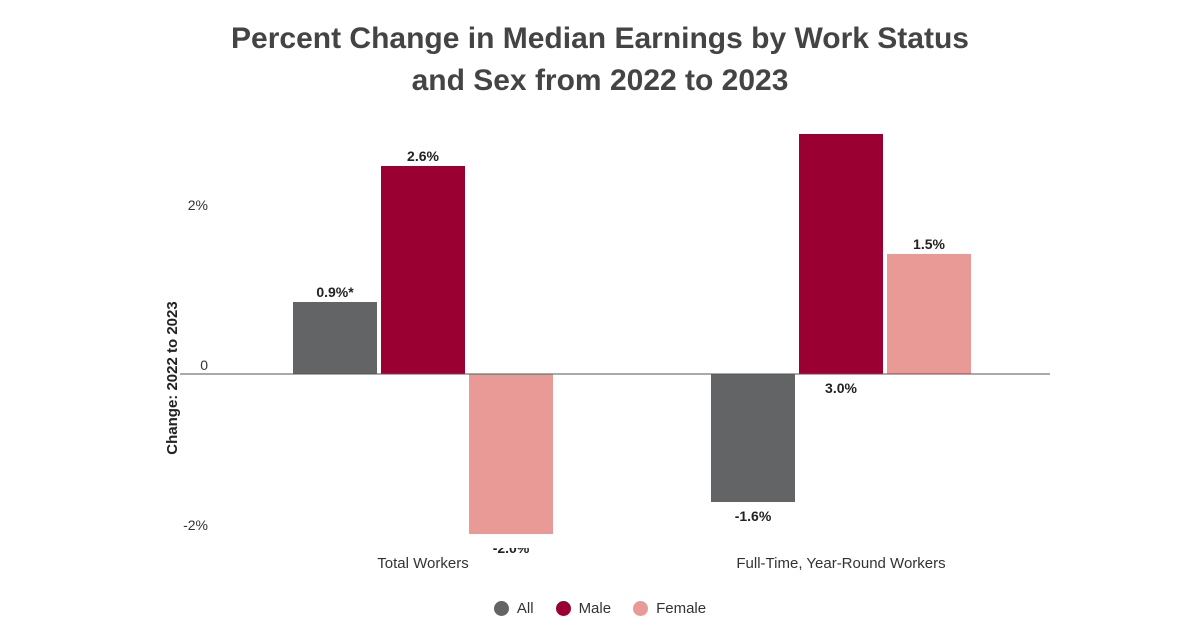 The image size is (1200, 631). Describe the element at coordinates (335, 338) in the screenshot. I see `bar-all-total-workers` at that location.